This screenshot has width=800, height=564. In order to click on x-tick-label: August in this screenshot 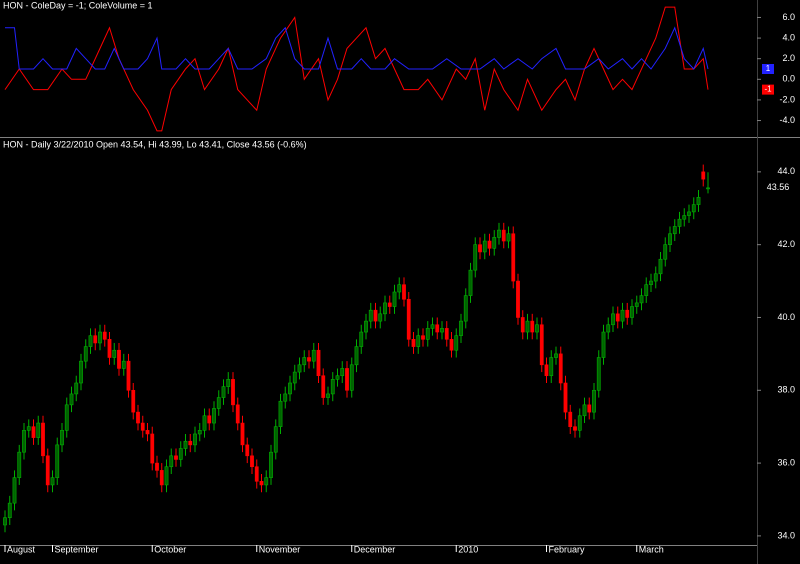, I will do `click(21, 549)`.